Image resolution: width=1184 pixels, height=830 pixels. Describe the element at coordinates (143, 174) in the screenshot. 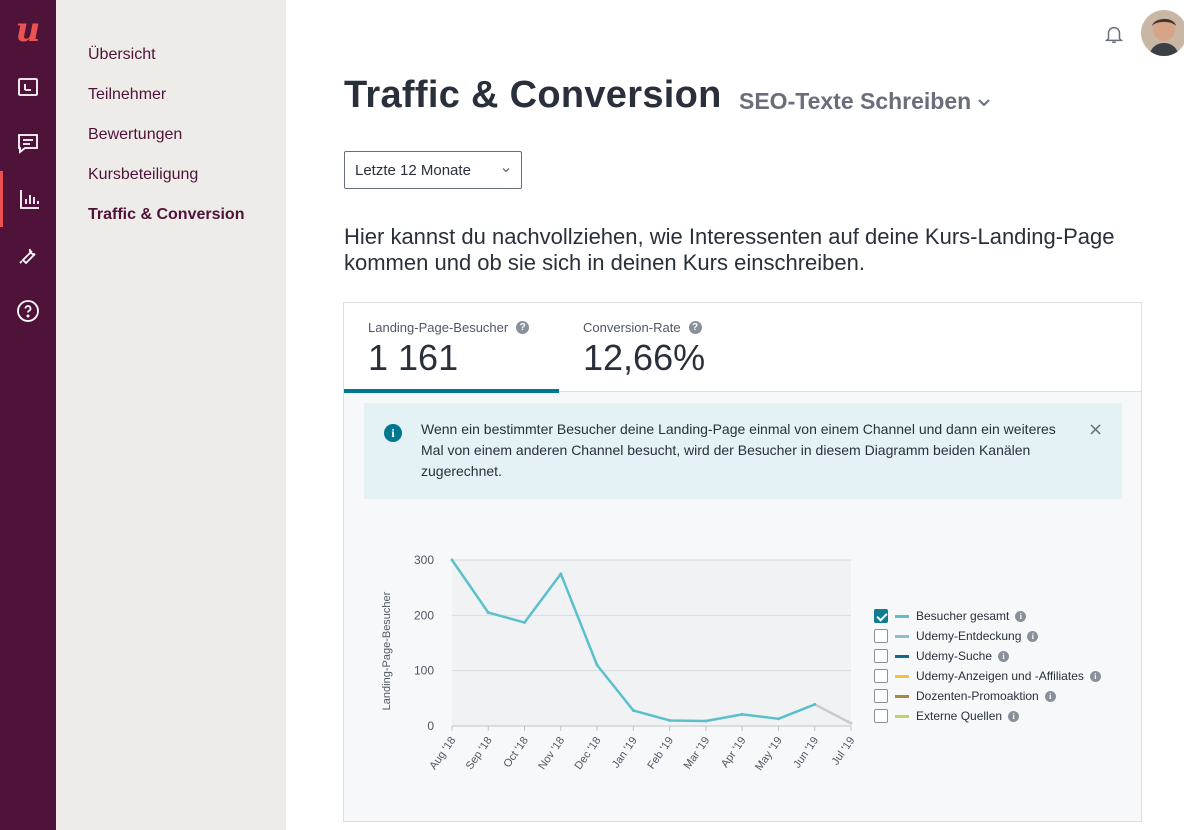

I see `subnav-item-engagement: Kursbeteiligung` at that location.